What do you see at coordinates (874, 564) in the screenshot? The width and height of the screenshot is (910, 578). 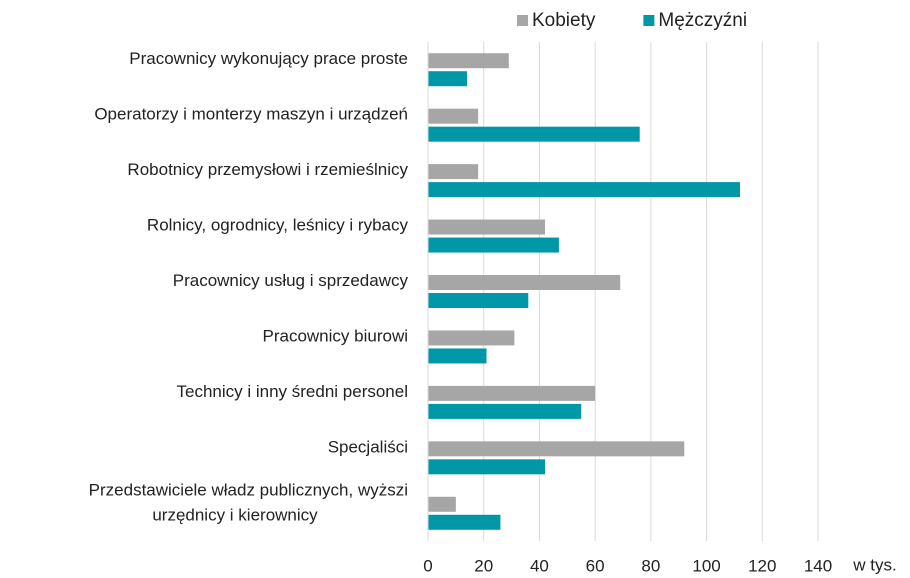 I see `x-axis-label: w tys.` at bounding box center [874, 564].